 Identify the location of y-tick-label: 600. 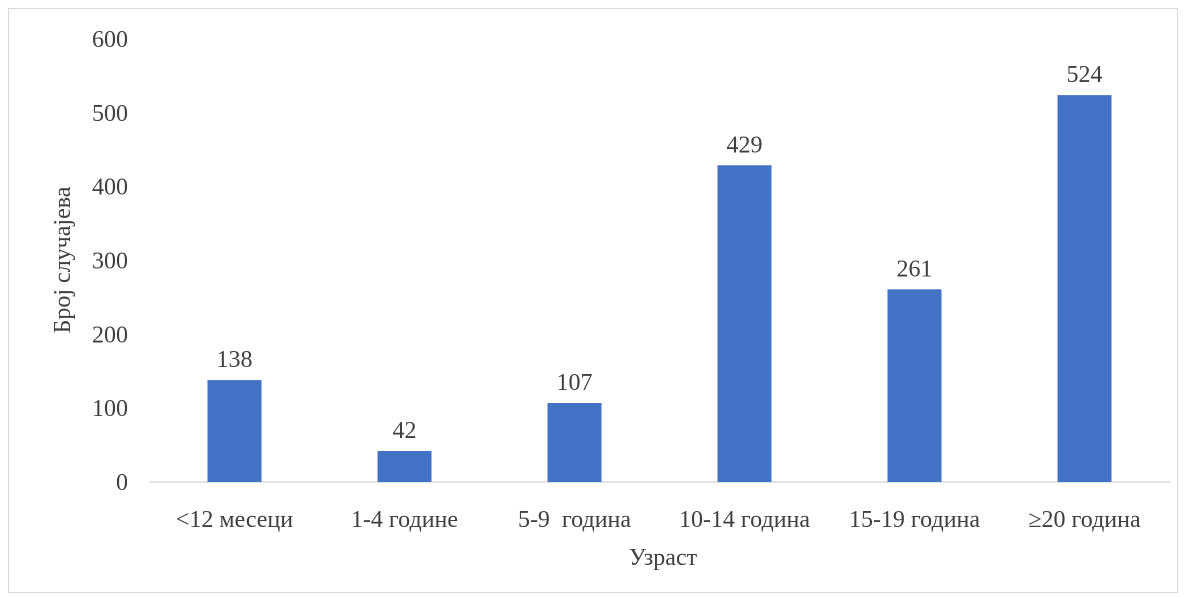
(110, 40).